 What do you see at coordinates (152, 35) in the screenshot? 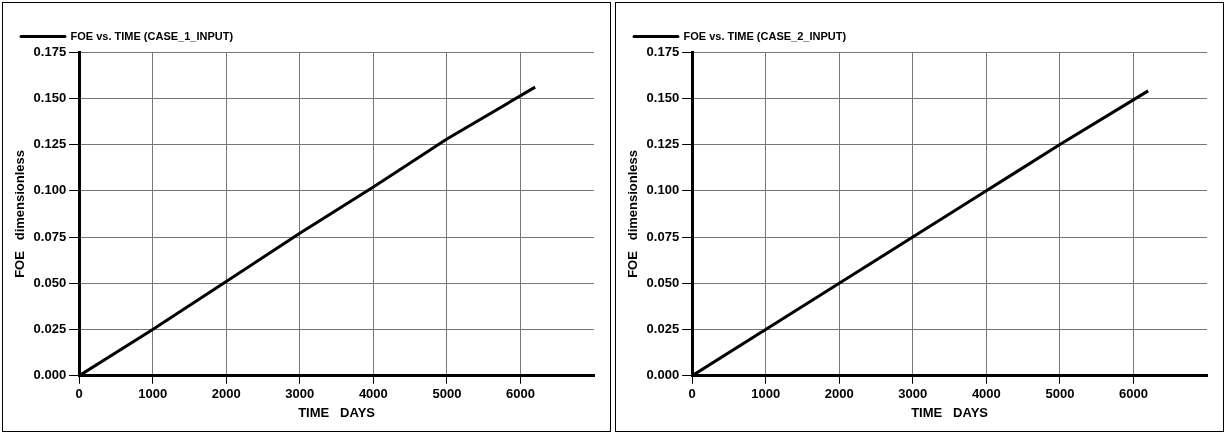
I see `legend-label: FOE vs. TIME (CASE_1_INPUT)` at bounding box center [152, 35].